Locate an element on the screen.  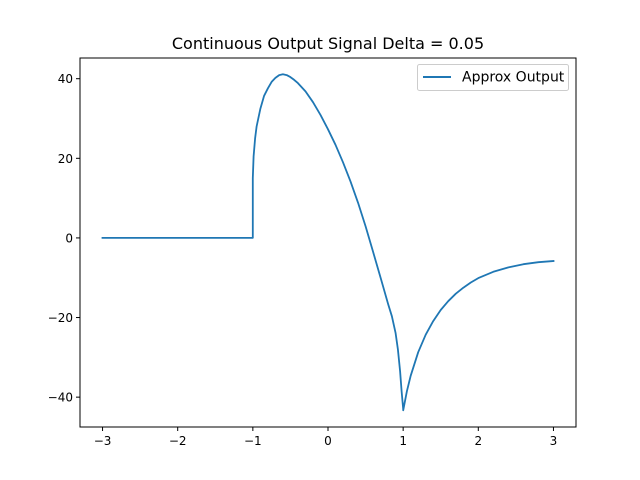
y-tick-label: −20 is located at coordinates (60, 318).